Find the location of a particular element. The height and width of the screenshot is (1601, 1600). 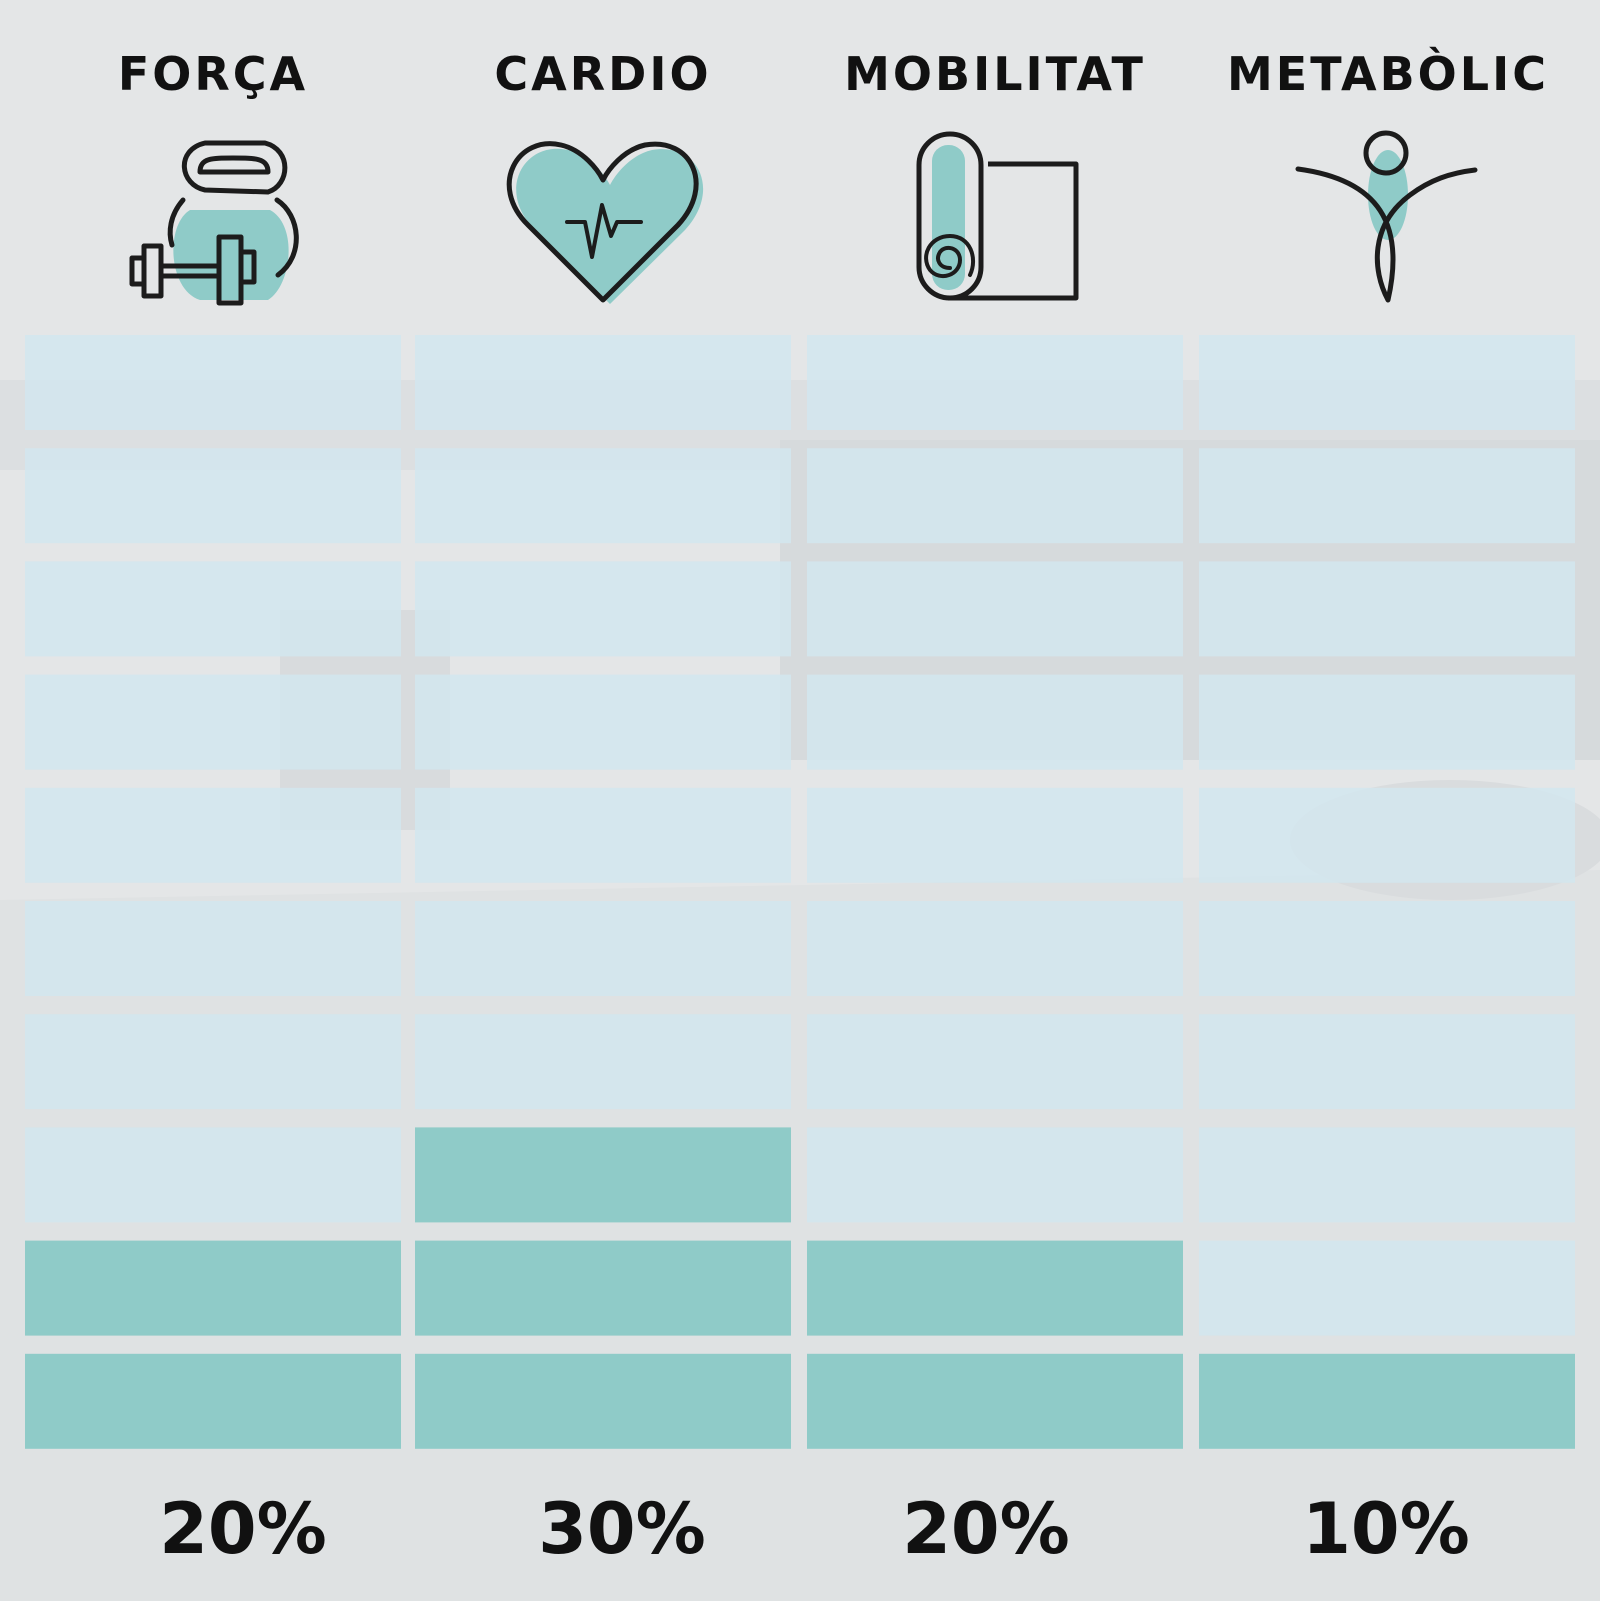

value-label-metabolic: 10% is located at coordinates (1386, 1529).